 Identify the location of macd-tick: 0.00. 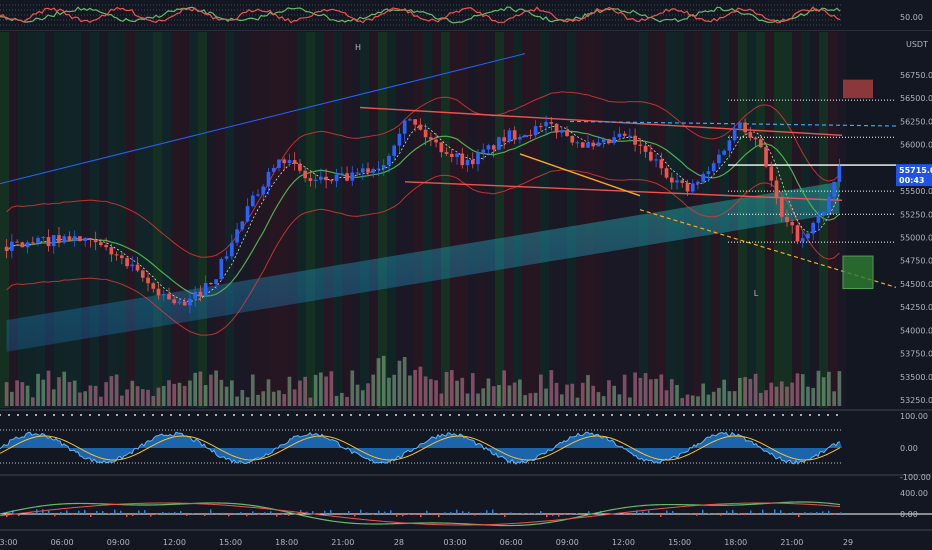
(909, 514).